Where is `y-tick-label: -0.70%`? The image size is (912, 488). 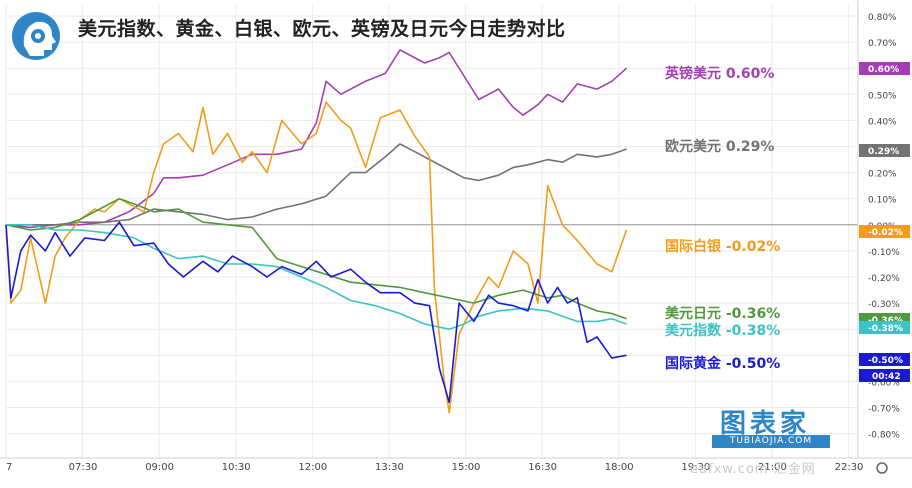
y-tick-label: -0.70% is located at coordinates (884, 410).